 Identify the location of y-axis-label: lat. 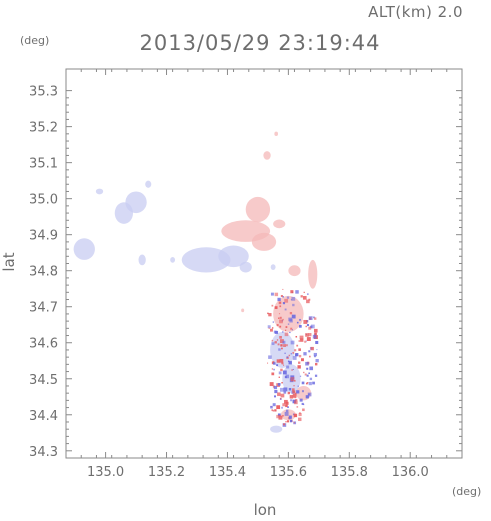
(9, 261).